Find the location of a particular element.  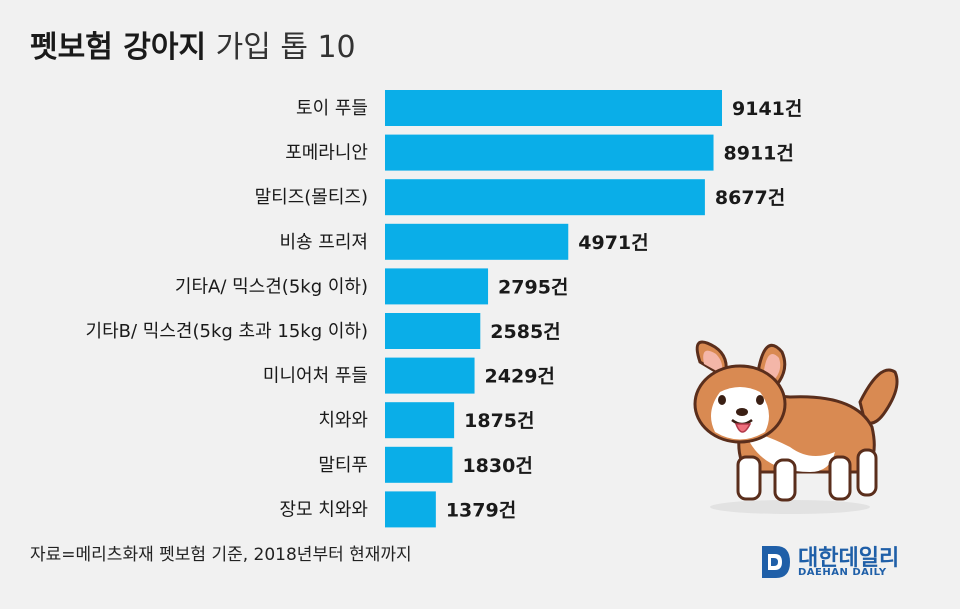

chart-title: 펫보험 강아지 가입 톱 10 is located at coordinates (193, 44).